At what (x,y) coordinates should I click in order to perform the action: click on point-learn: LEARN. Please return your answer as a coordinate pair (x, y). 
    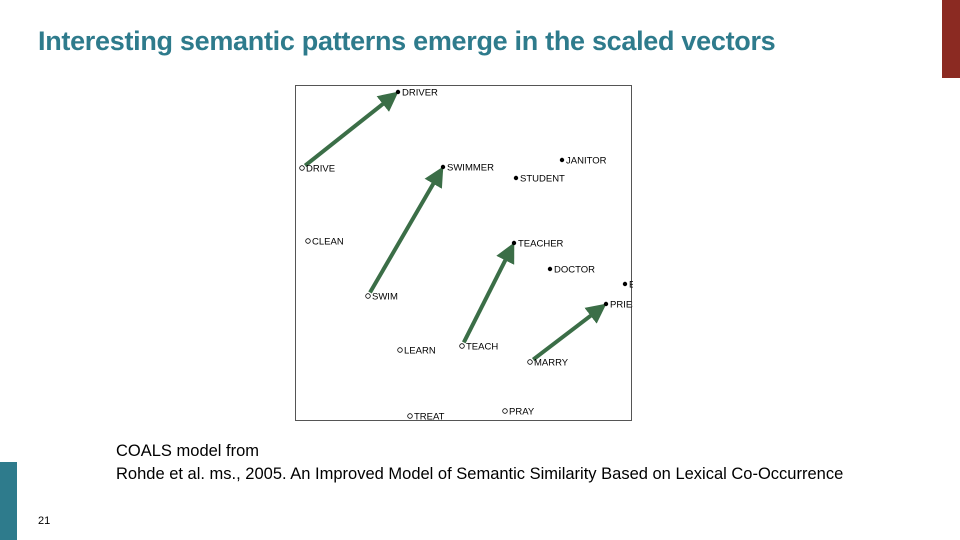
    Looking at the image, I should click on (416, 351).